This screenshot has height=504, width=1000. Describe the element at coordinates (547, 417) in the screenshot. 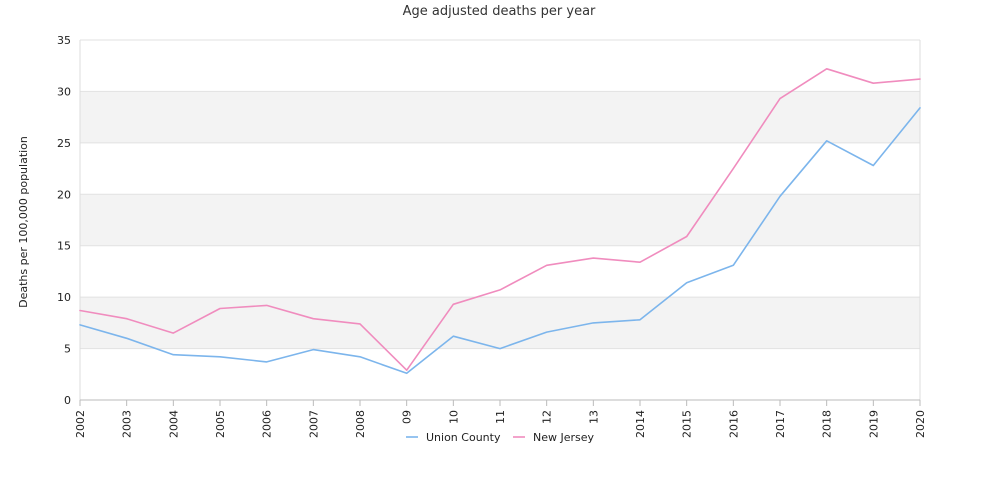

I see `x-tick-label: 12` at that location.